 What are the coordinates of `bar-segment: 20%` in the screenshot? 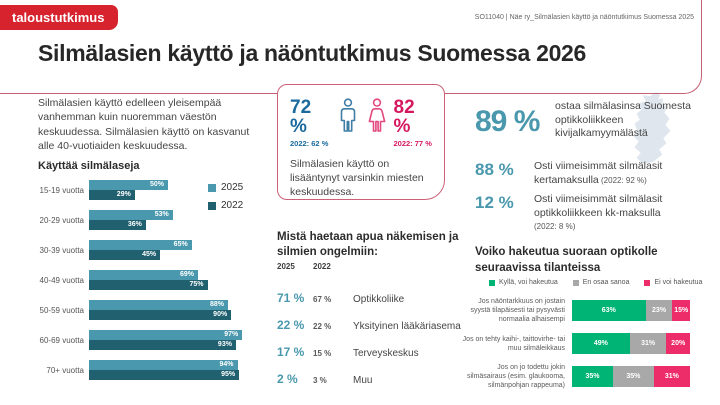 It's located at (678, 344).